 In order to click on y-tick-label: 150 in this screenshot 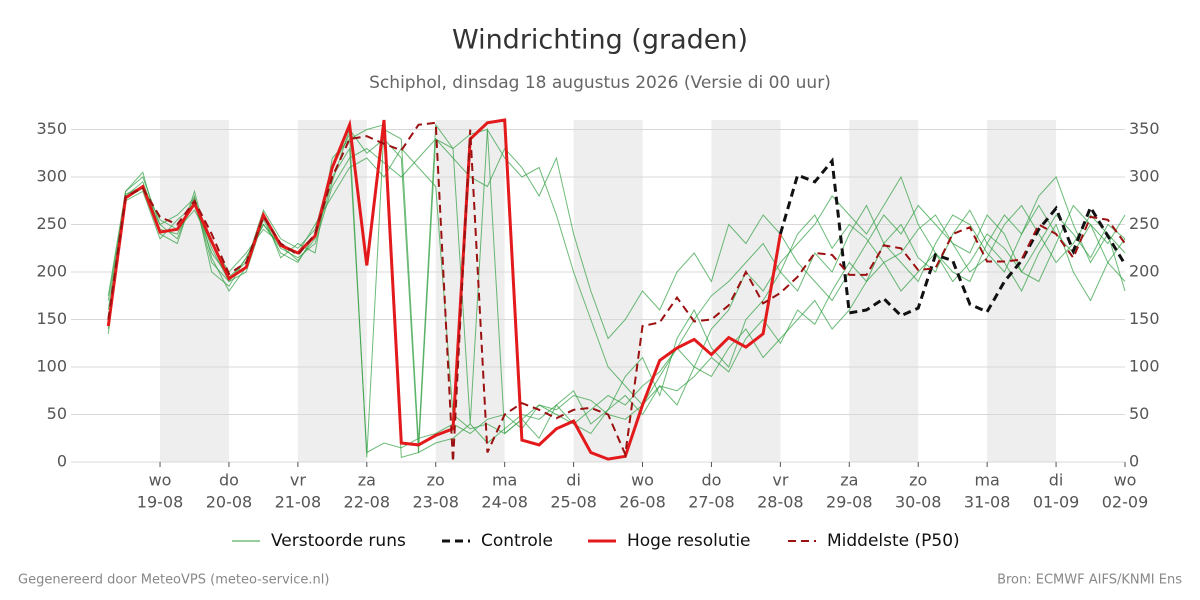, I will do `click(51, 318)`.